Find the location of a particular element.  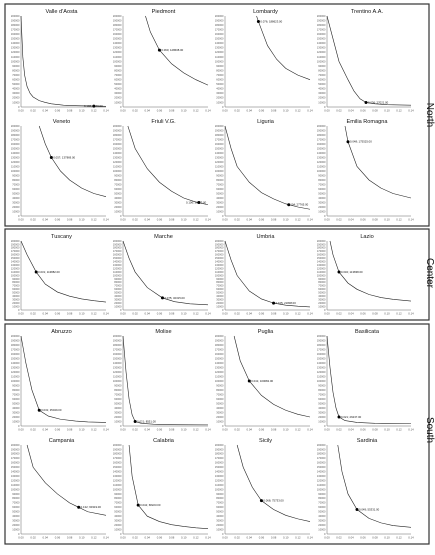

point-label: 0.049; 55331.00 is located at coordinates (369, 509).